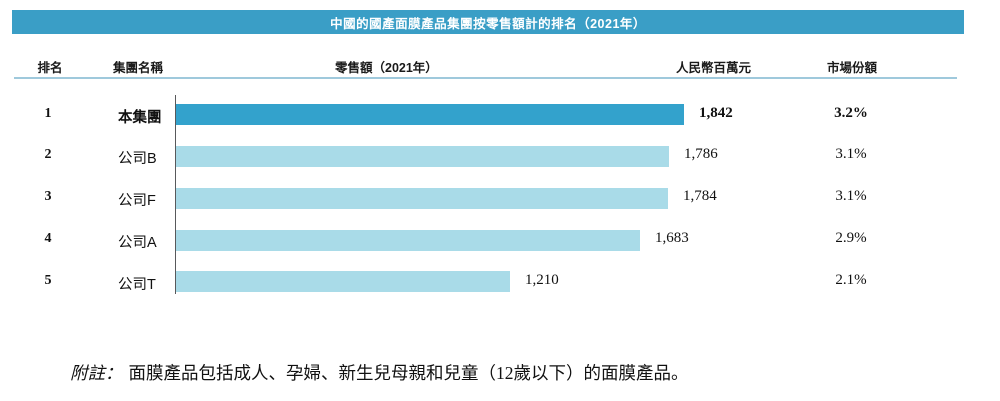  What do you see at coordinates (138, 68) in the screenshot?
I see `column-header-group: 集團名稱` at bounding box center [138, 68].